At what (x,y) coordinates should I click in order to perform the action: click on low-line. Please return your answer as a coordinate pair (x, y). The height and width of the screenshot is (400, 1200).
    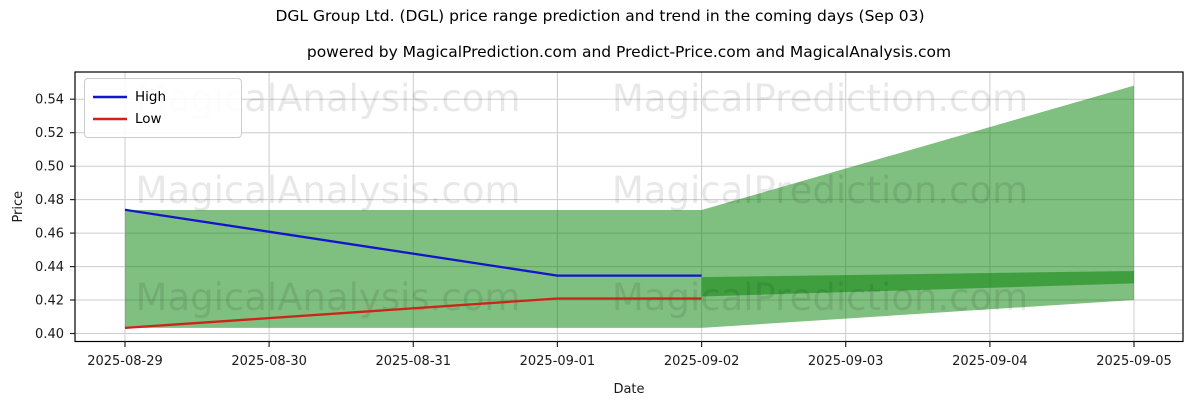
    Looking at the image, I should click on (413, 313).